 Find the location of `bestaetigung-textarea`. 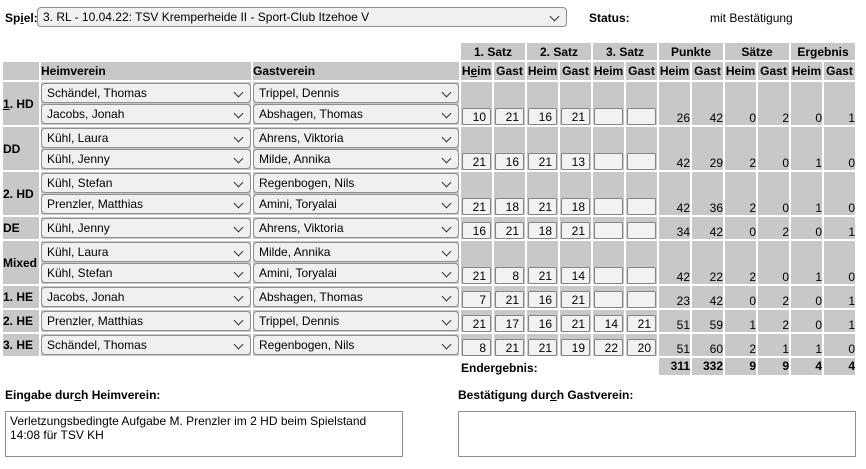

bestaetigung-textarea is located at coordinates (657, 434).